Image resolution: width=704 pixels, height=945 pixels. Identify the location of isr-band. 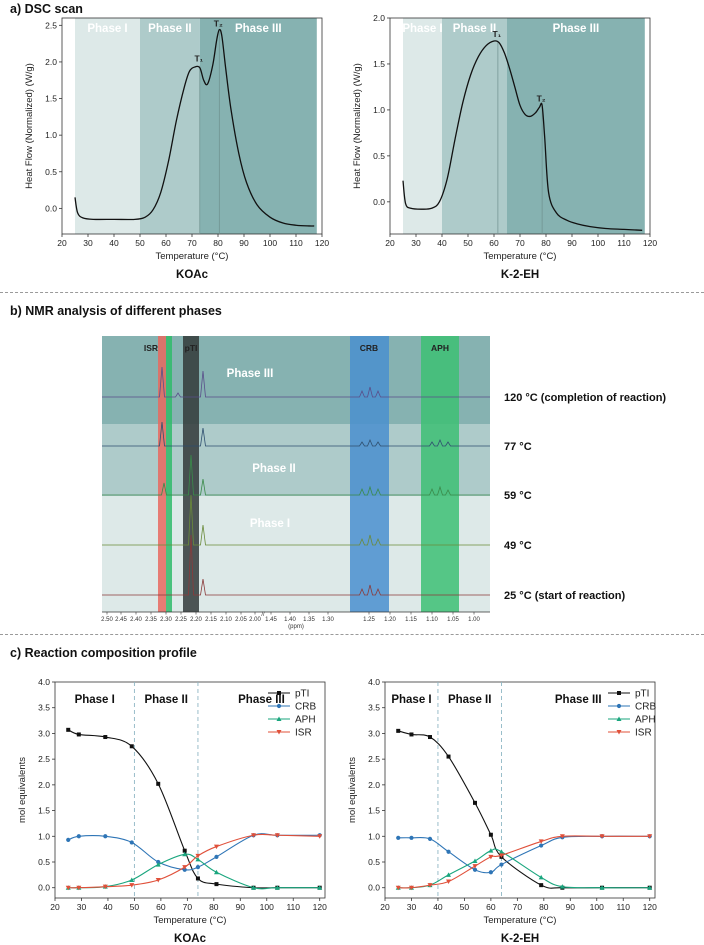
(162, 474).